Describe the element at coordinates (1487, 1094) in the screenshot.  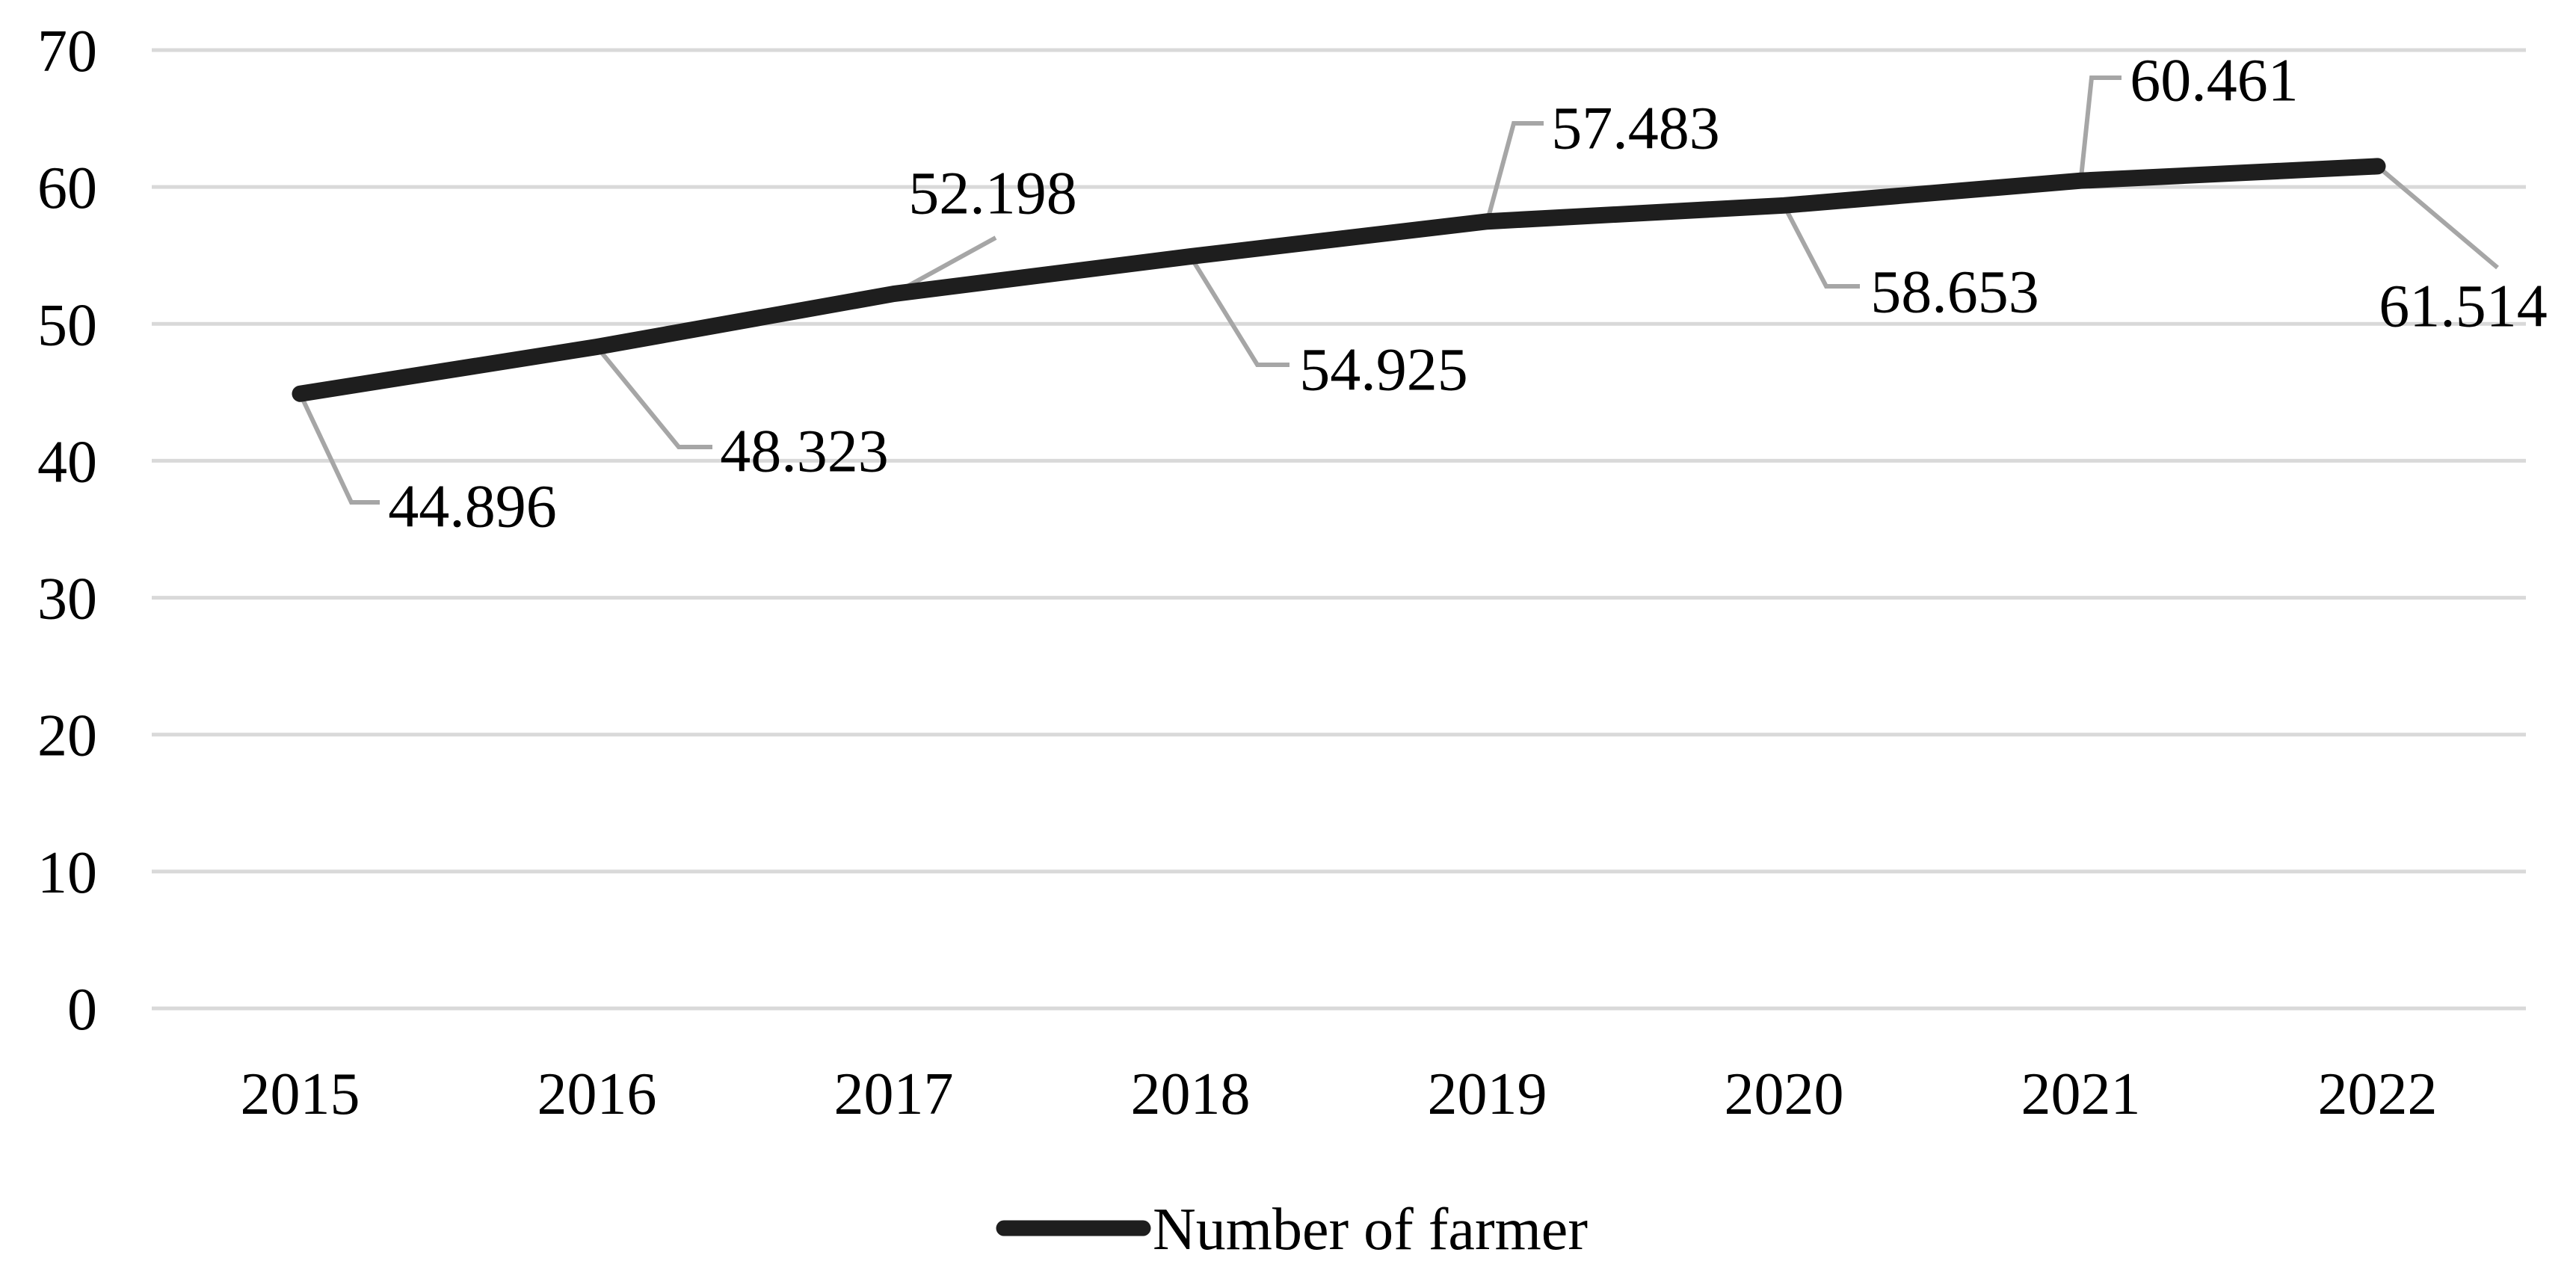
I see `x-axis-label: 2019` at that location.